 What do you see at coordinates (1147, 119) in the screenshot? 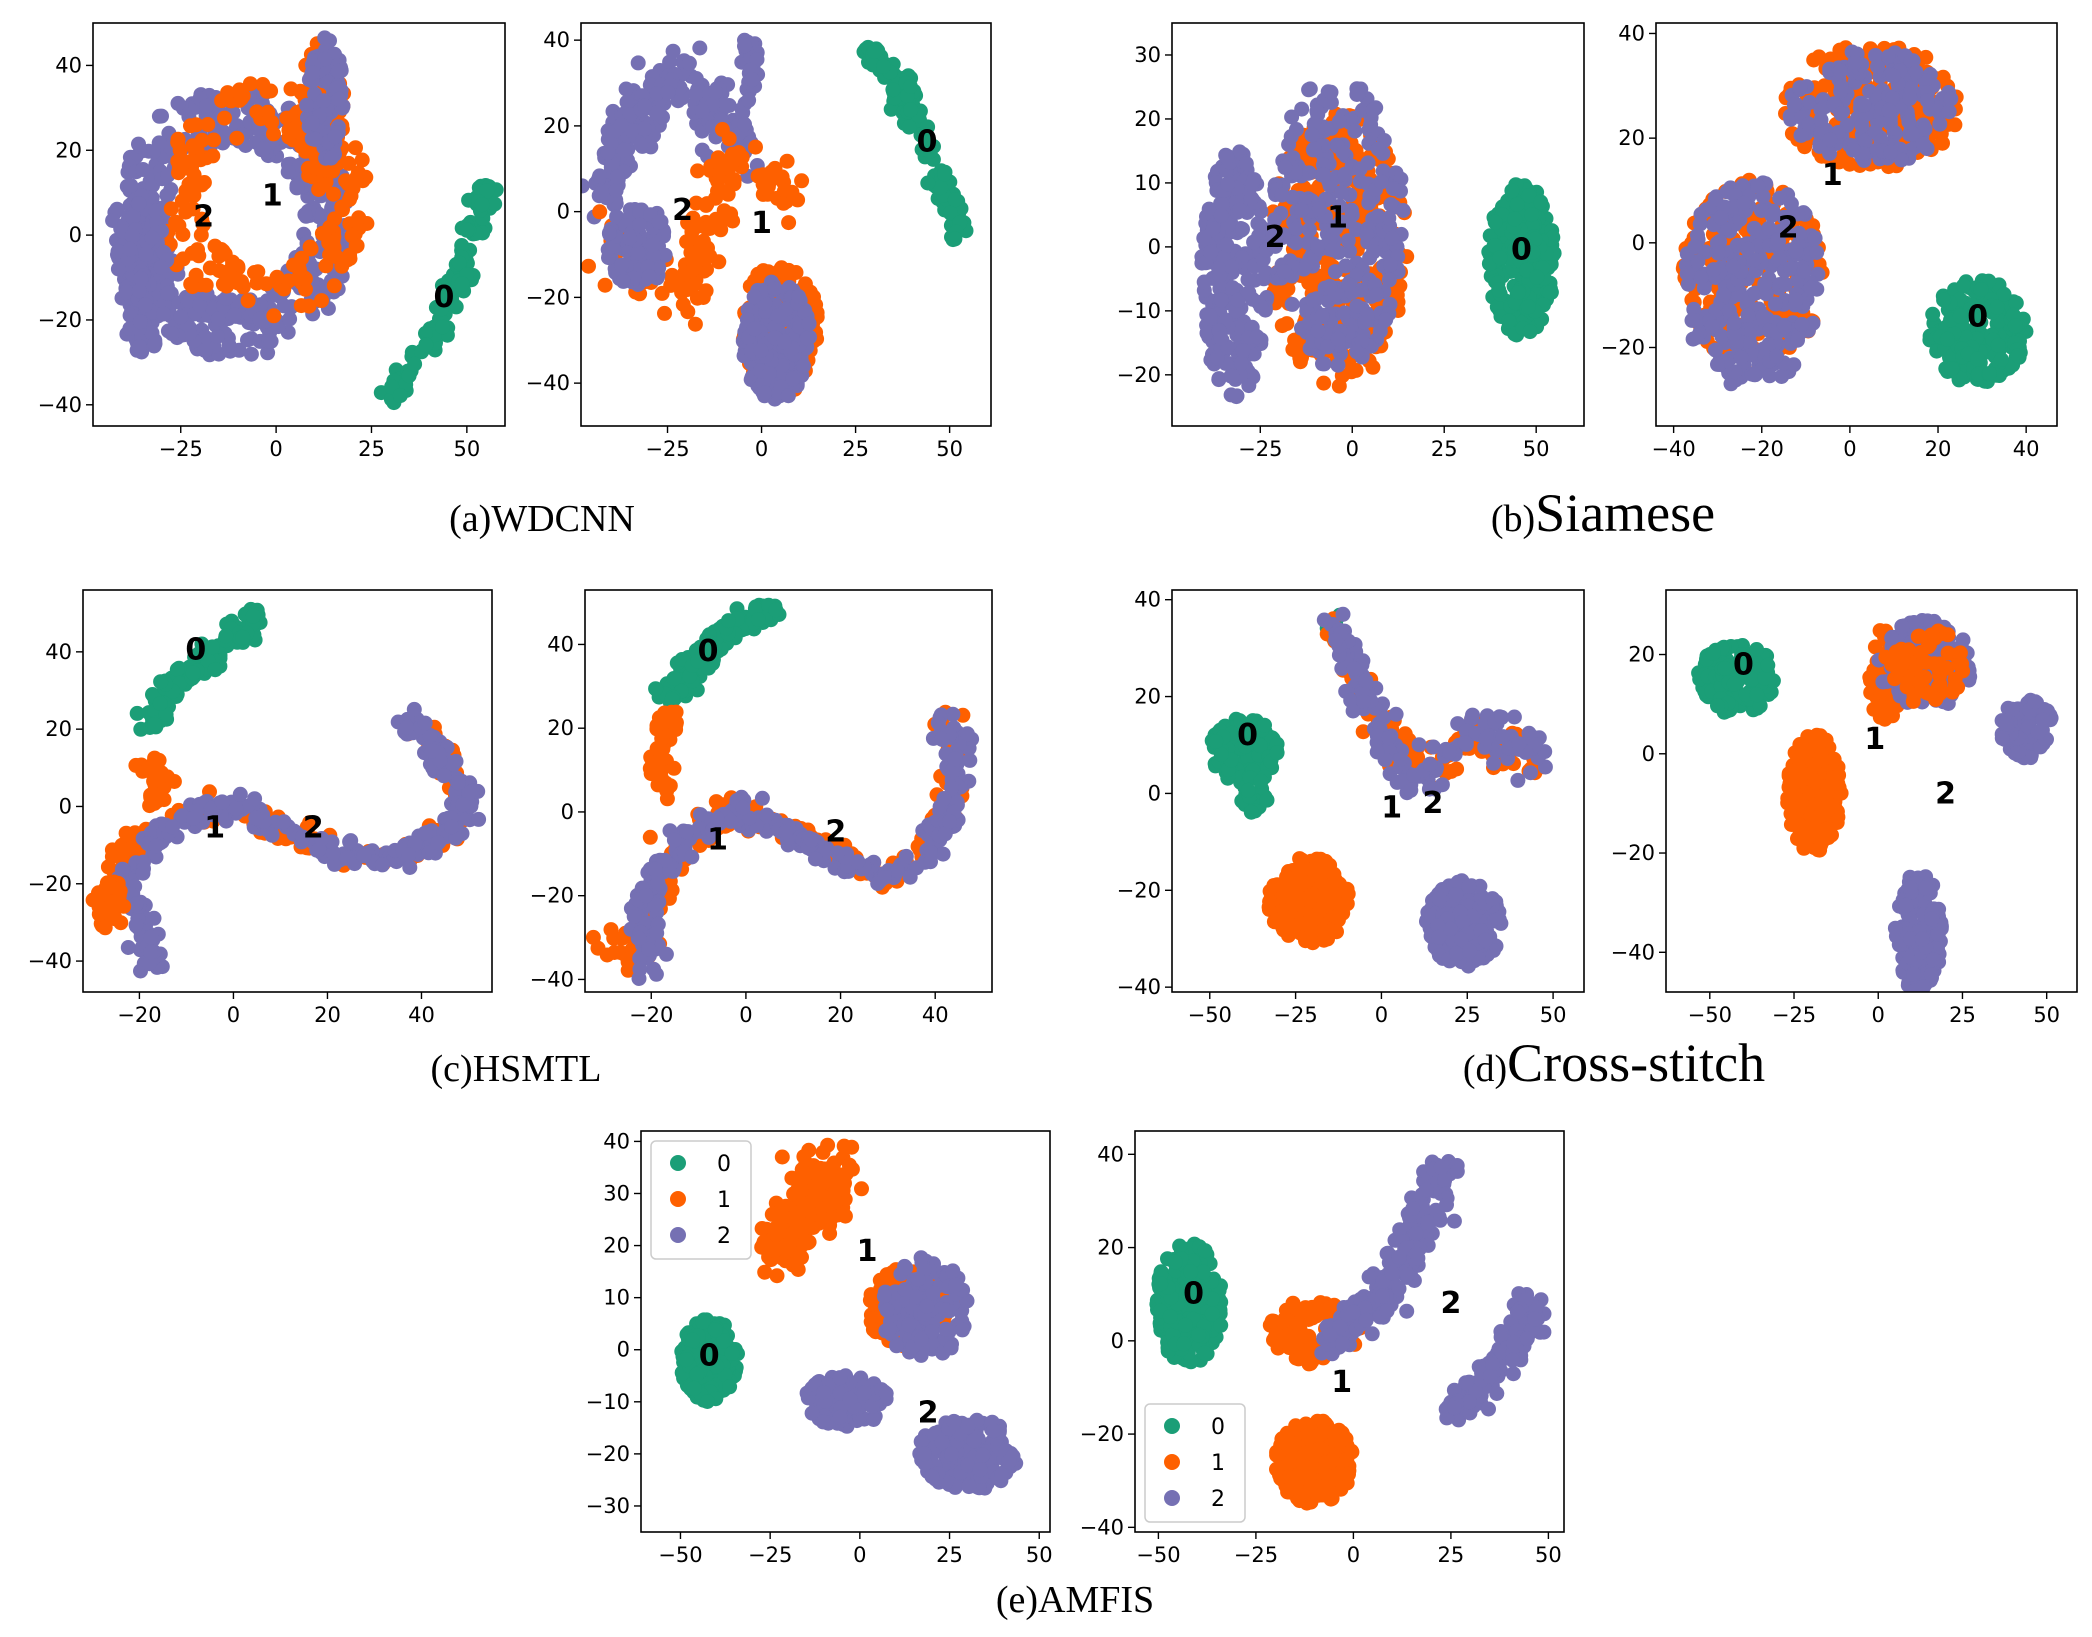
I see `y-tick-label: 20` at bounding box center [1147, 119].